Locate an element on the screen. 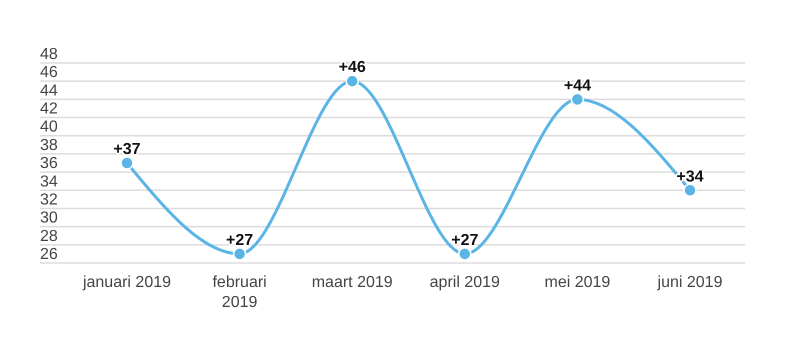  y-tick-label: 44 is located at coordinates (49, 91).